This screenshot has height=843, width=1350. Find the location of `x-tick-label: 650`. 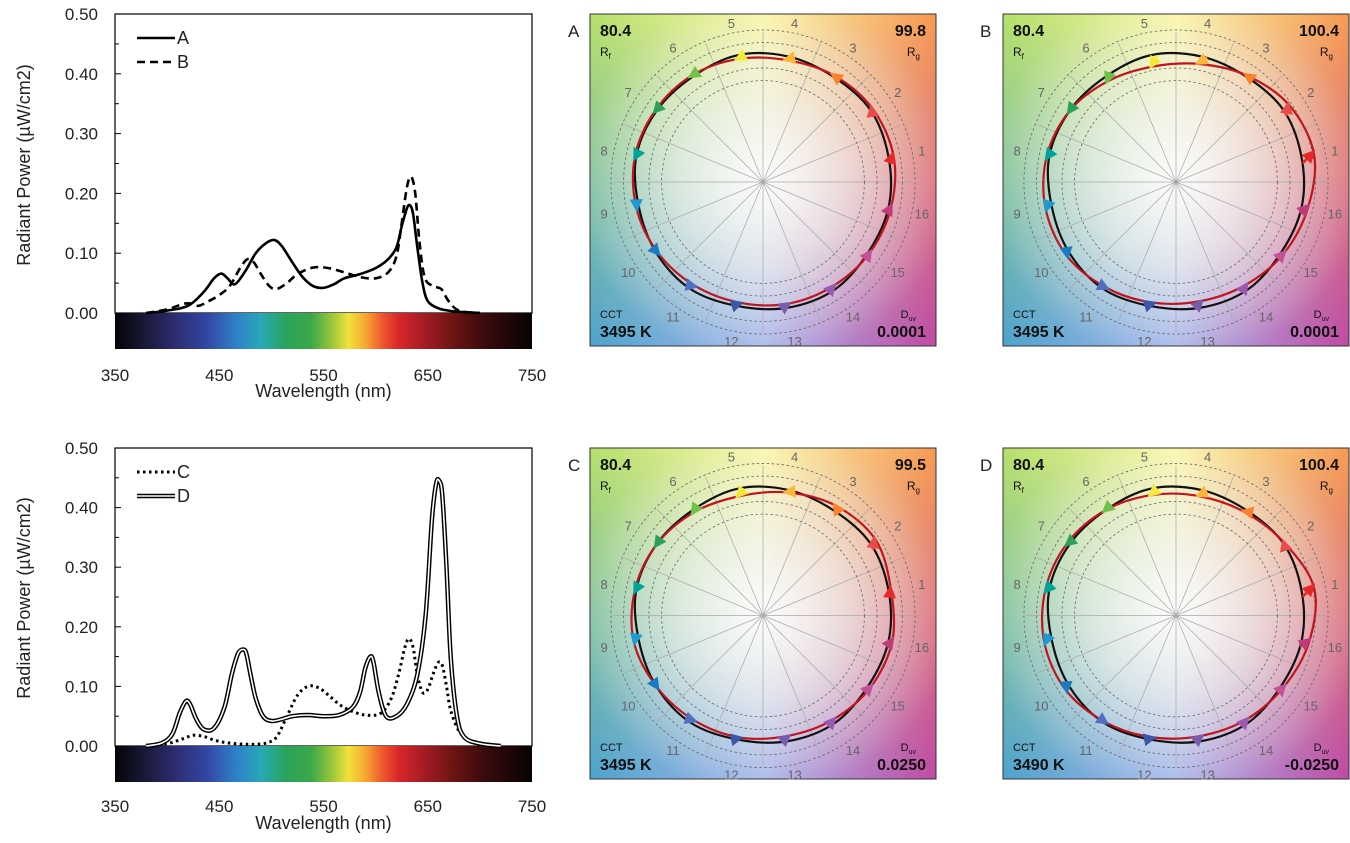

x-tick-label: 650 is located at coordinates (428, 806).